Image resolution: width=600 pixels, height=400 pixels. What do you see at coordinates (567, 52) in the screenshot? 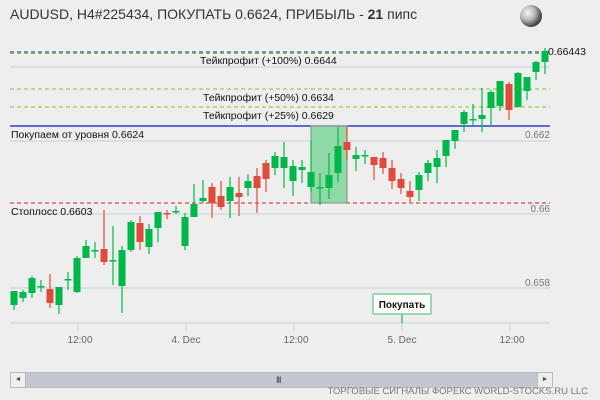
I see `current-price-label: 0.66443` at bounding box center [567, 52].